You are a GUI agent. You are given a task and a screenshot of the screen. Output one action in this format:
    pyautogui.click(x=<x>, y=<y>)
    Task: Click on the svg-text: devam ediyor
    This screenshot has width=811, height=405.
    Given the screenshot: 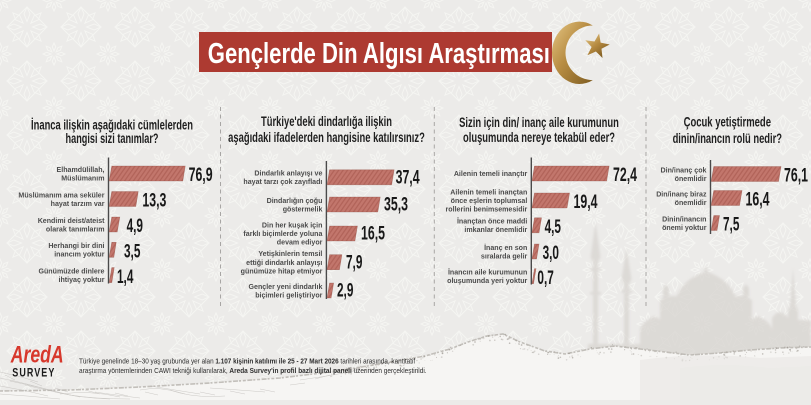 What is the action you would take?
    pyautogui.click(x=300, y=243)
    